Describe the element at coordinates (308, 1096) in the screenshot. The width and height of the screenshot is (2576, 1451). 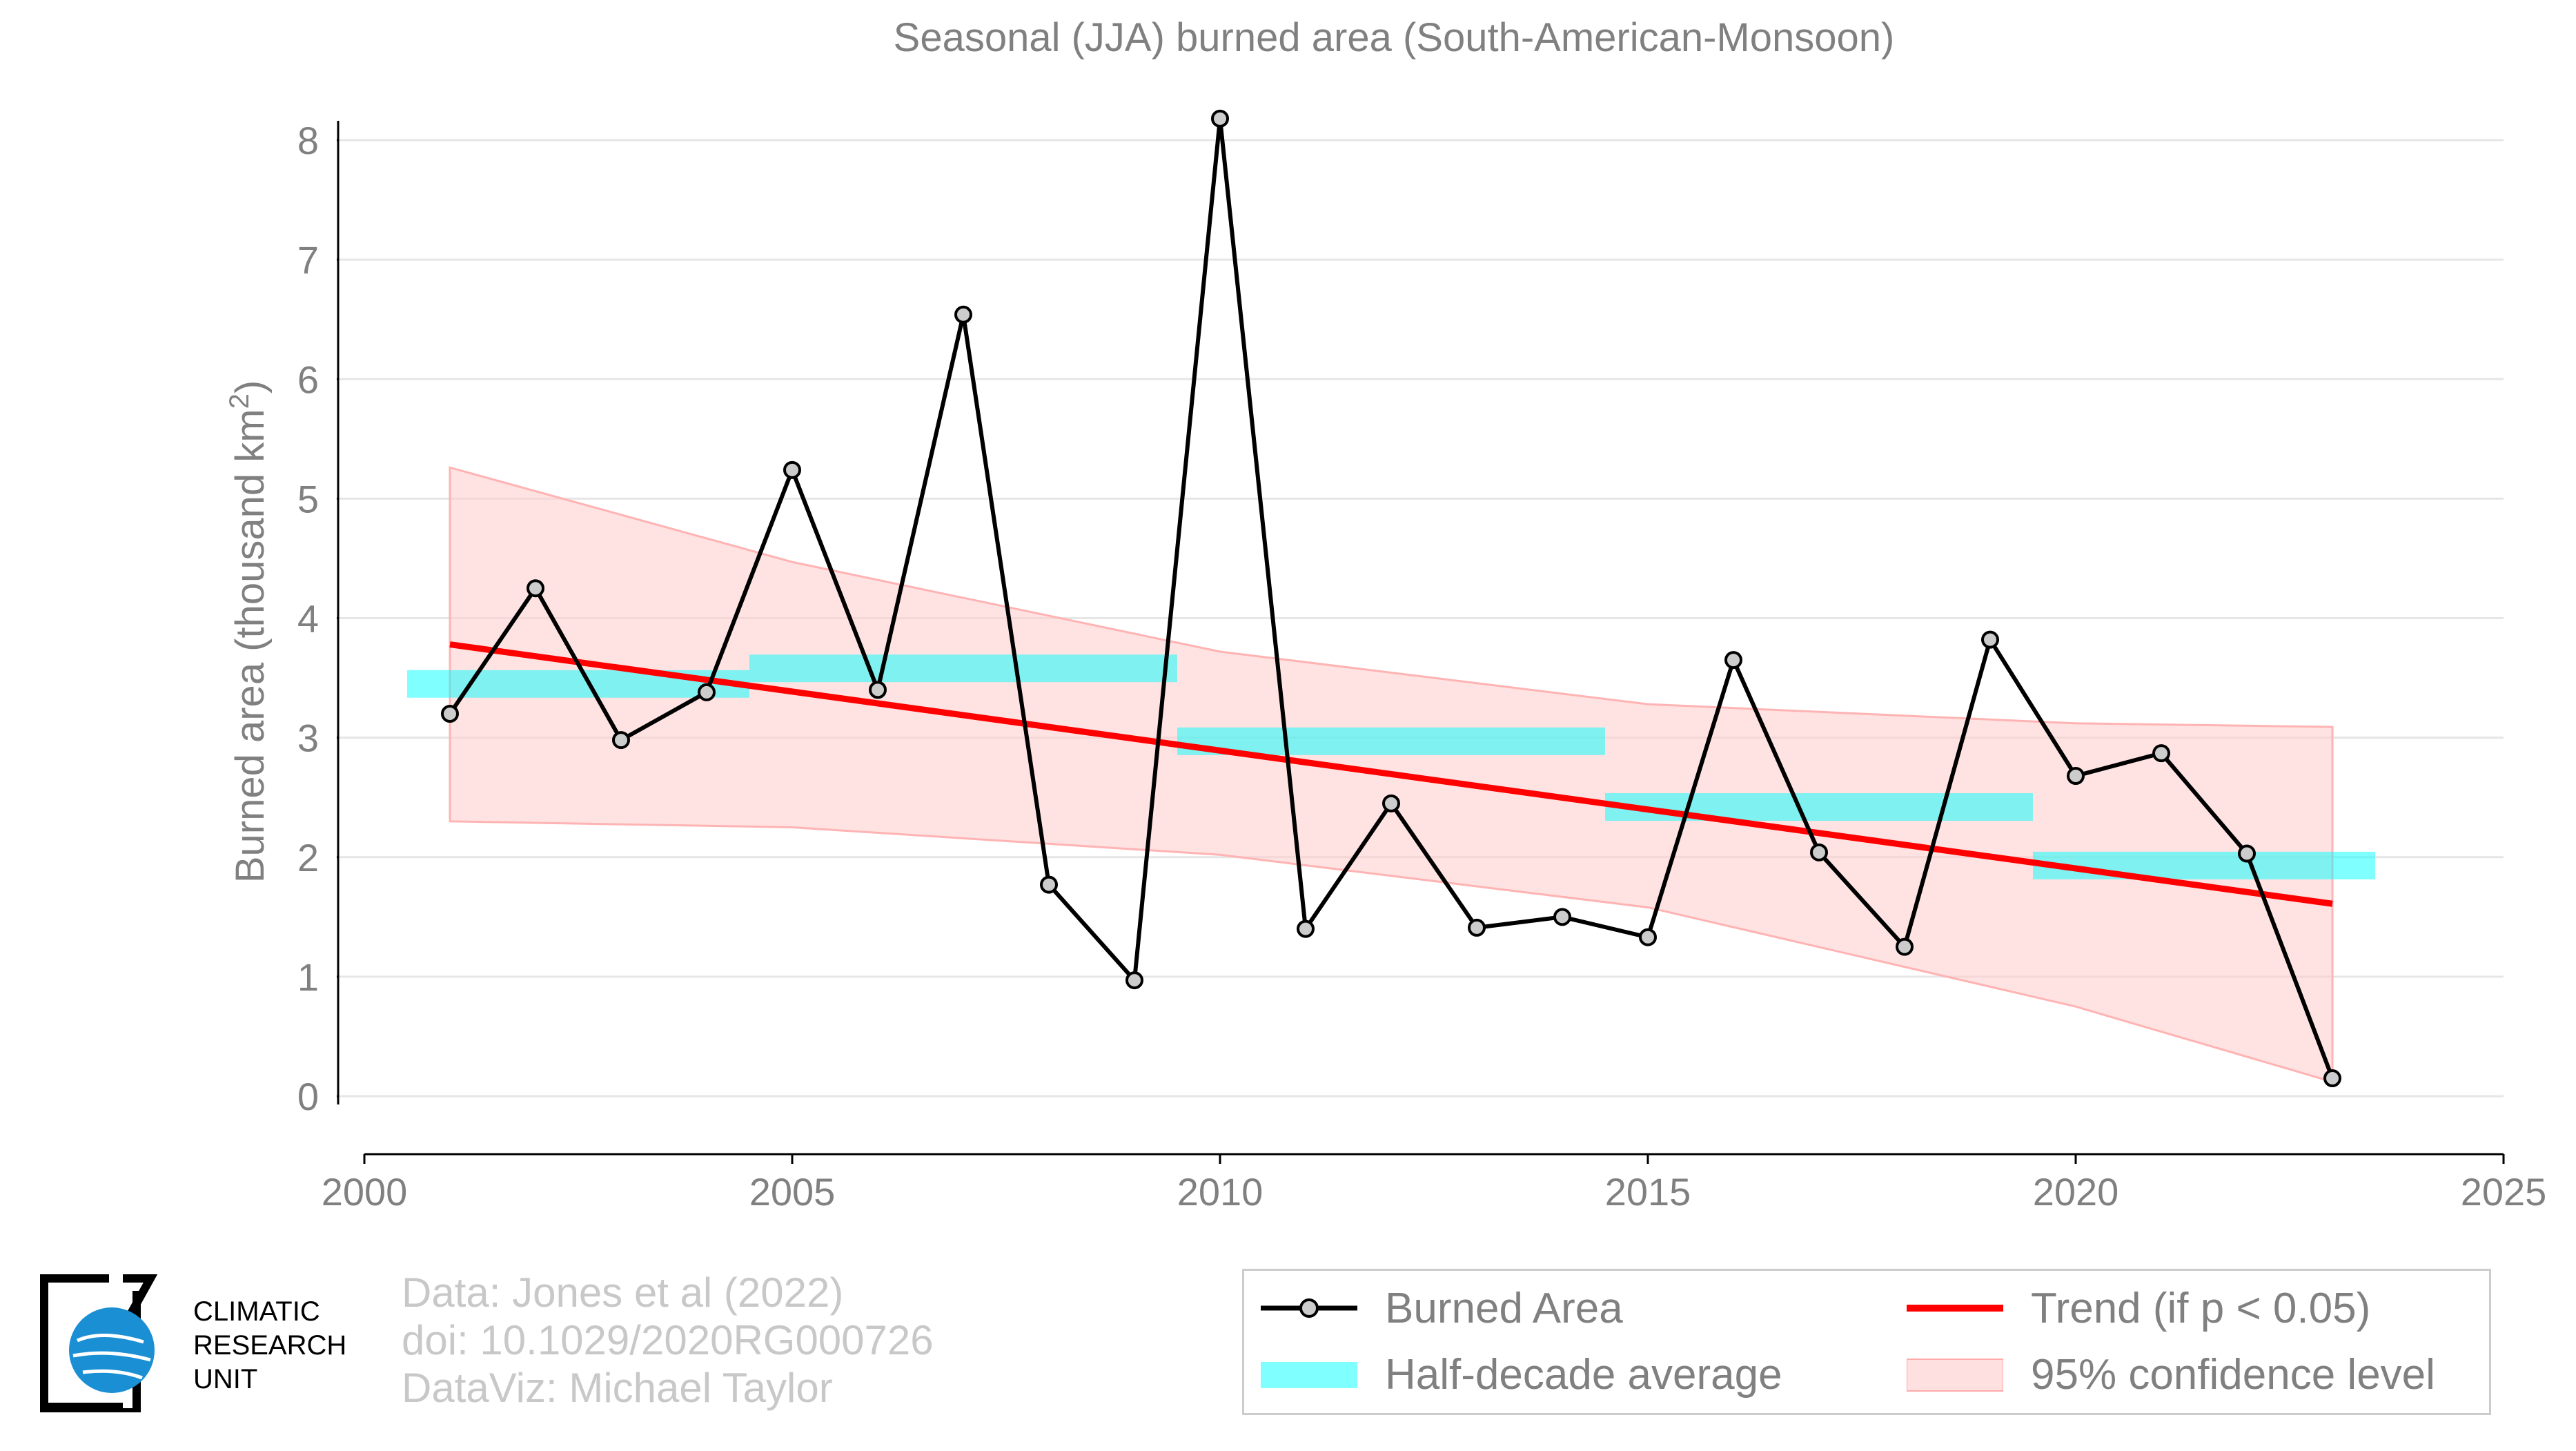
I see `y-tick-label-0: 0` at that location.